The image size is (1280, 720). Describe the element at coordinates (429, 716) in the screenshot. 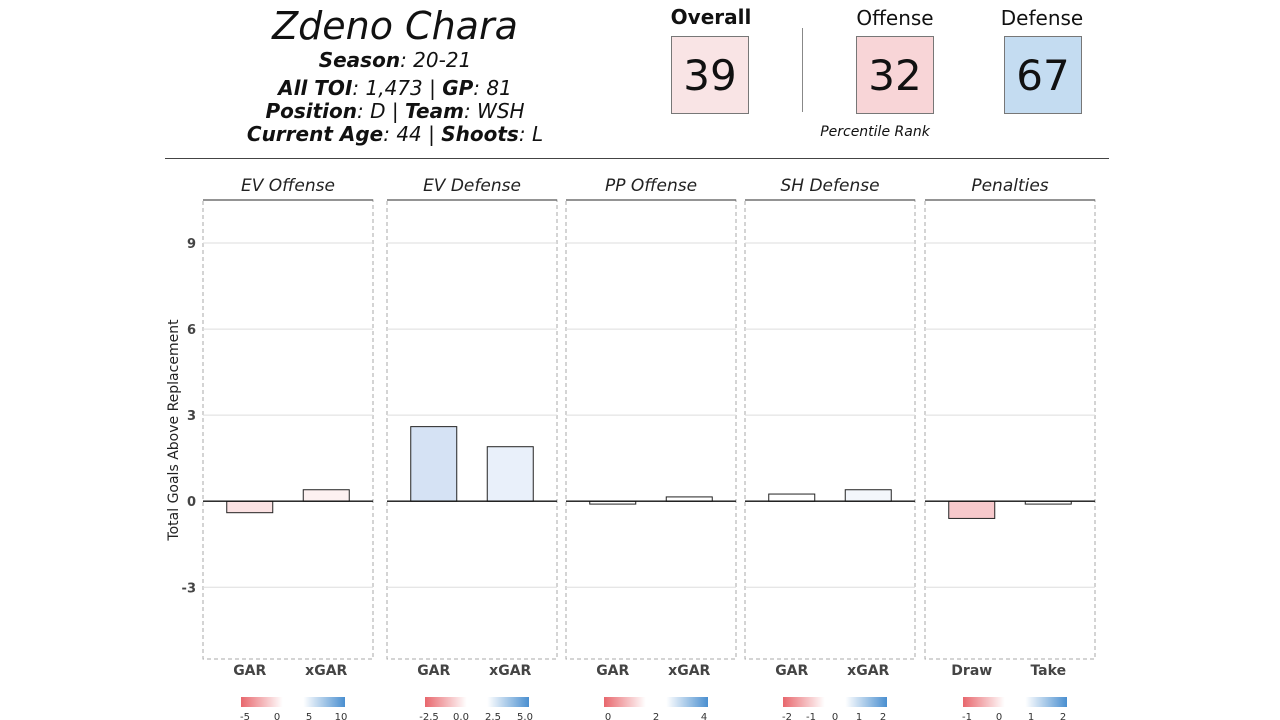

I see `color-legend-tick: -2.5` at that location.